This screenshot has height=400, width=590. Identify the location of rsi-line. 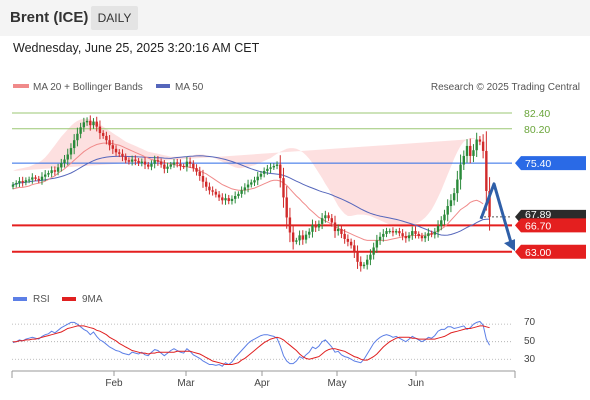
(251, 343).